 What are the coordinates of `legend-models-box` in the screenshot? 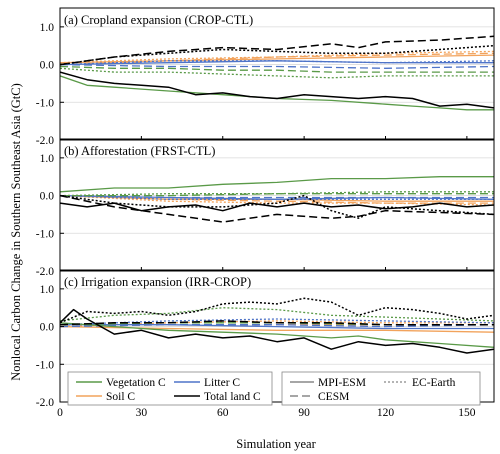 It's located at (381, 388).